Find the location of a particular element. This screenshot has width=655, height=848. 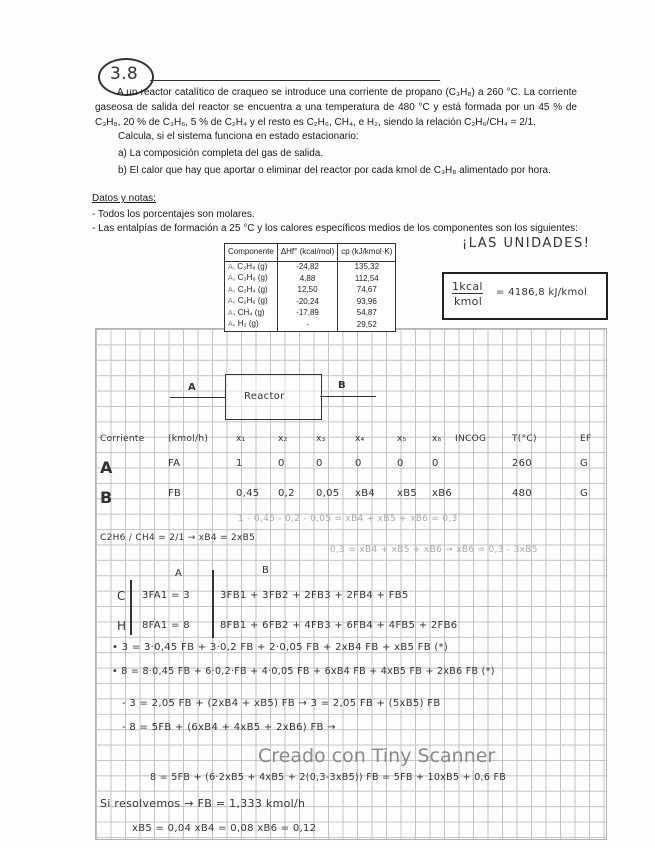

enthalpy-cell: 4,88 is located at coordinates (307, 279).